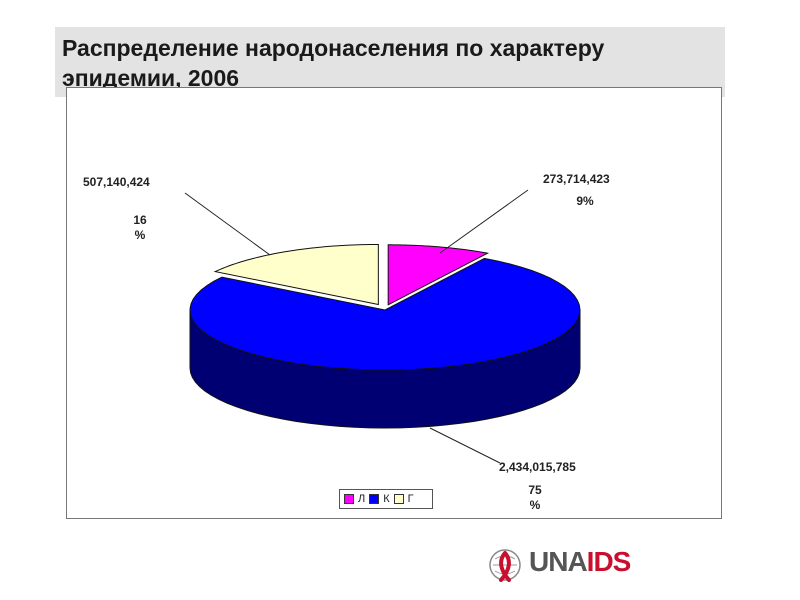 The height and width of the screenshot is (600, 800). Describe the element at coordinates (362, 499) in the screenshot. I see `legend-label-l: Л` at that location.